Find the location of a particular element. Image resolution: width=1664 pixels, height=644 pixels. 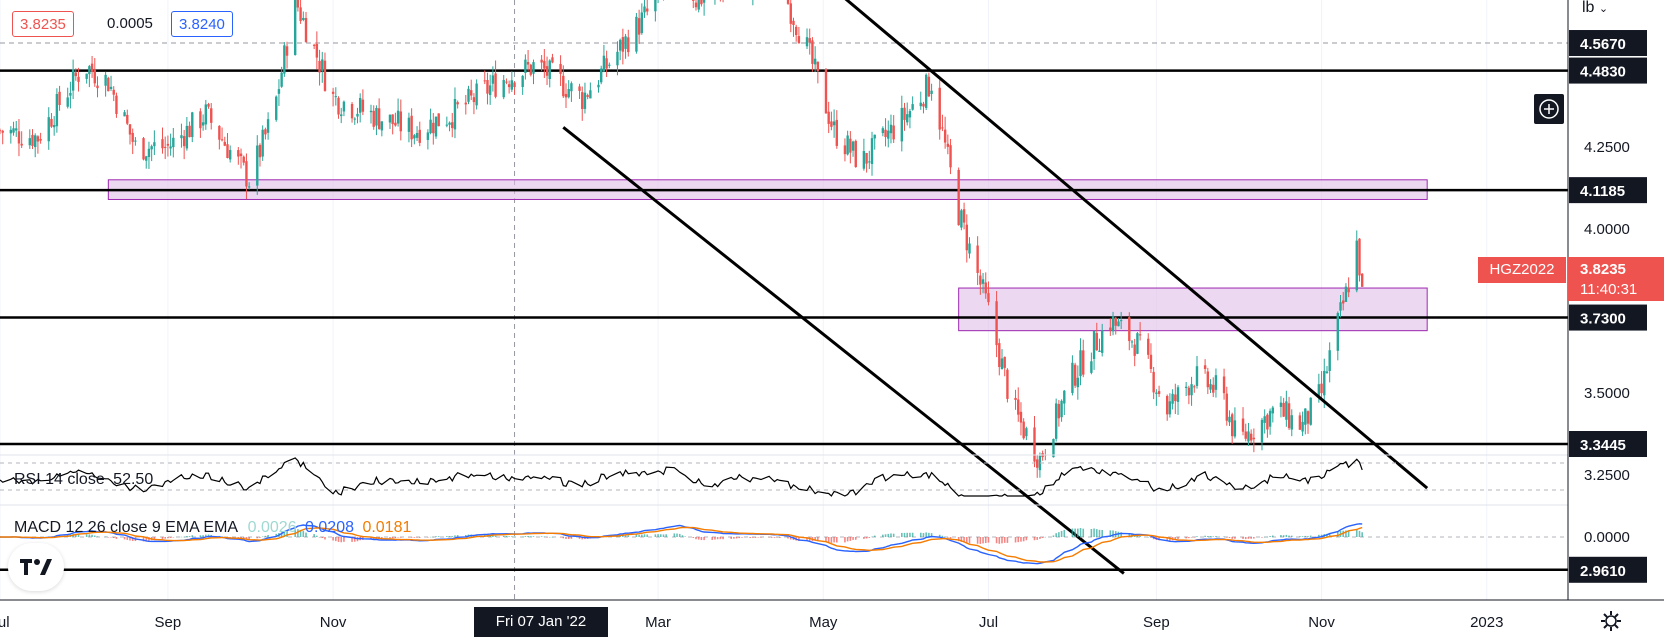

macd-hist-value: 0.0026 is located at coordinates (272, 527).